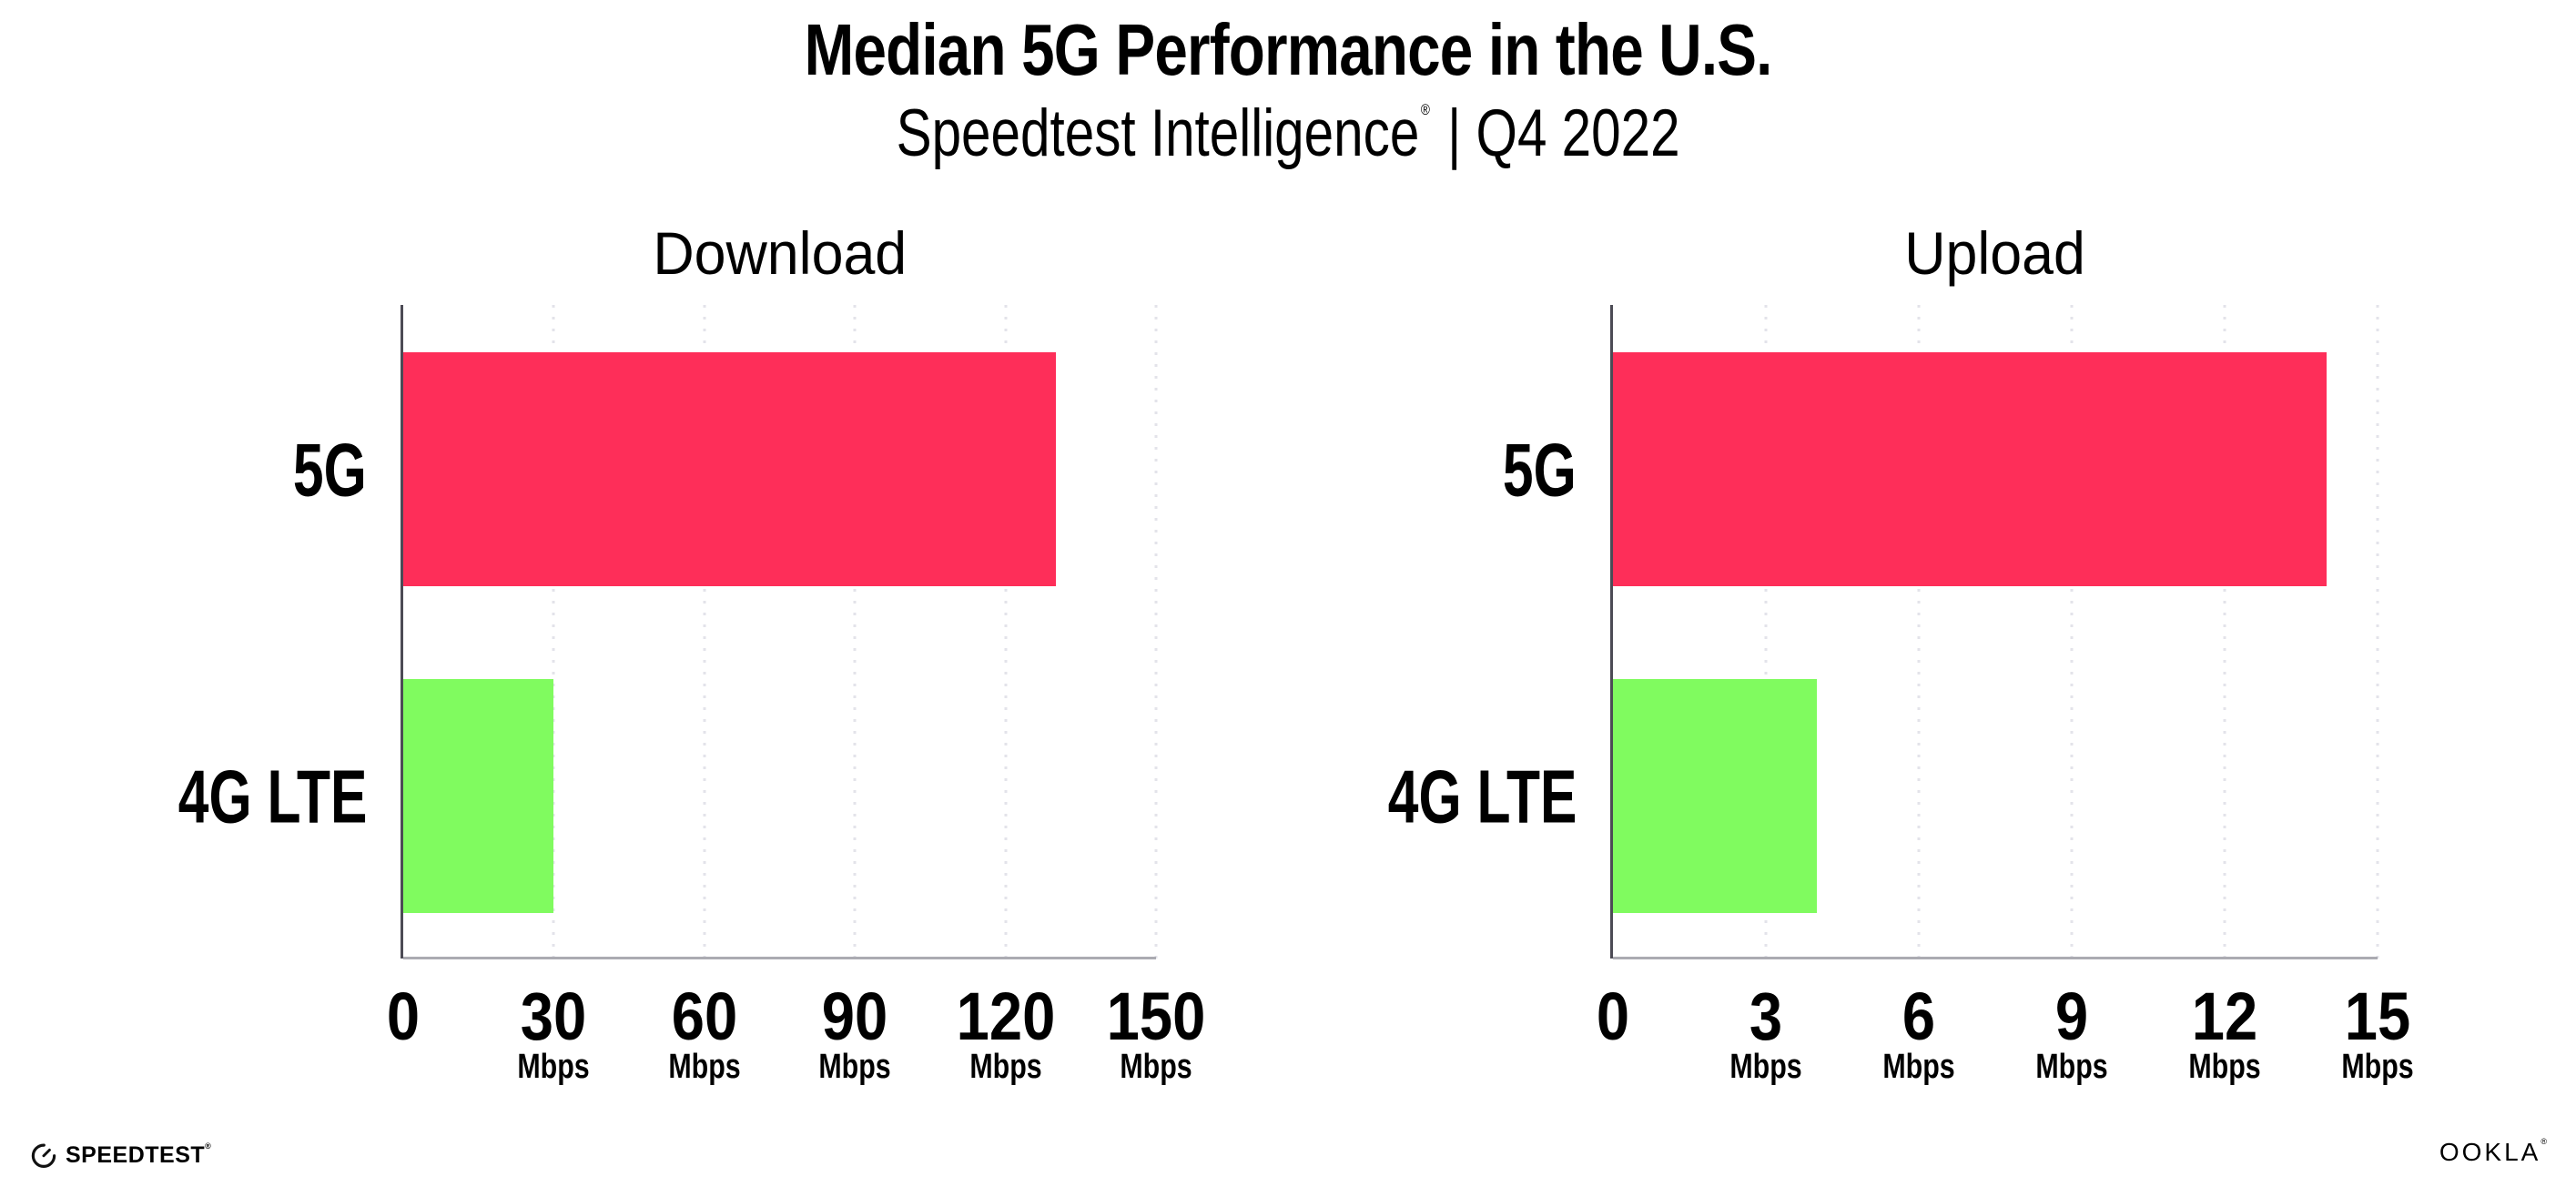 Image resolution: width=2576 pixels, height=1197 pixels. I want to click on download-chart-title: Download, so click(780, 253).